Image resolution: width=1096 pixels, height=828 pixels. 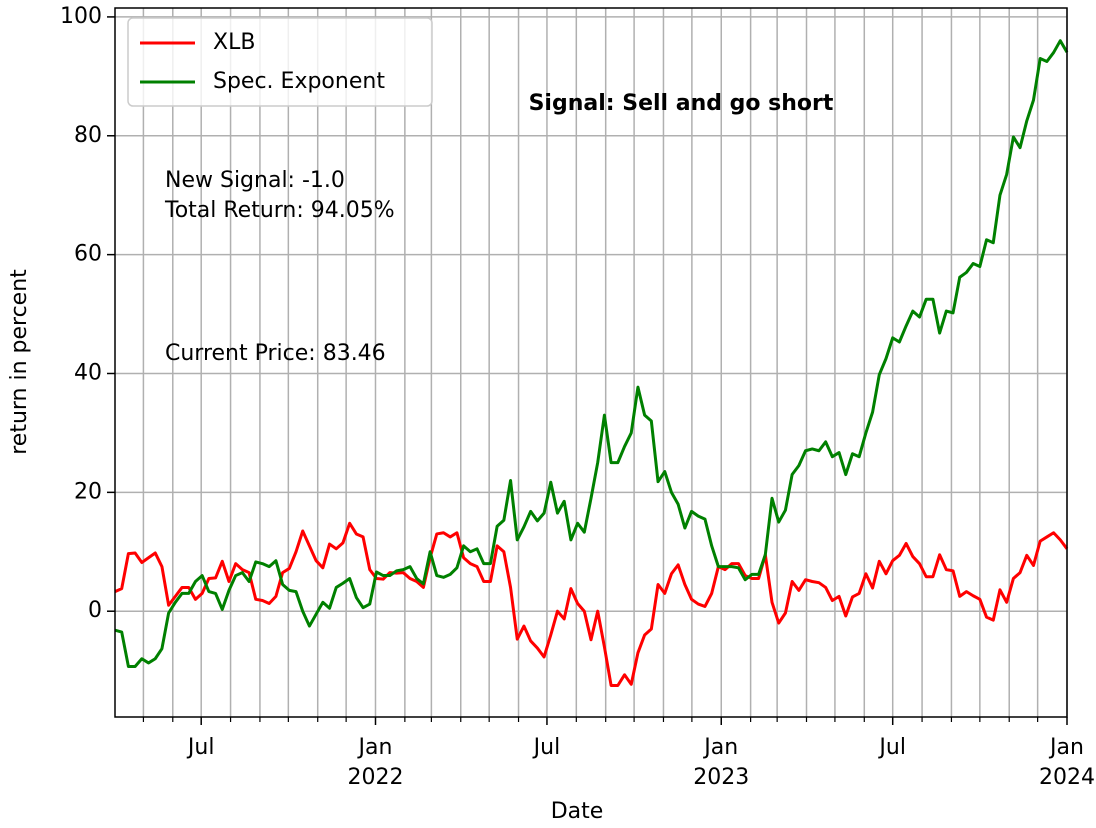 I want to click on legend-label: XLB, so click(x=234, y=42).